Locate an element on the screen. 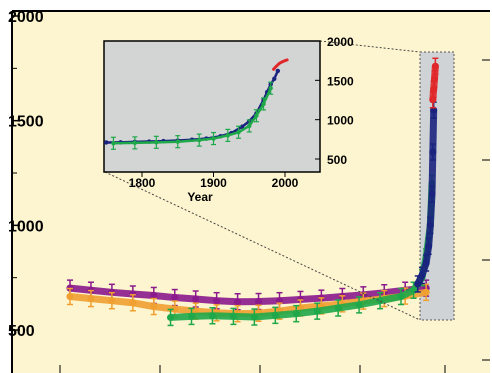 The width and height of the screenshot is (492, 373). series-red is located at coordinates (434, 83).